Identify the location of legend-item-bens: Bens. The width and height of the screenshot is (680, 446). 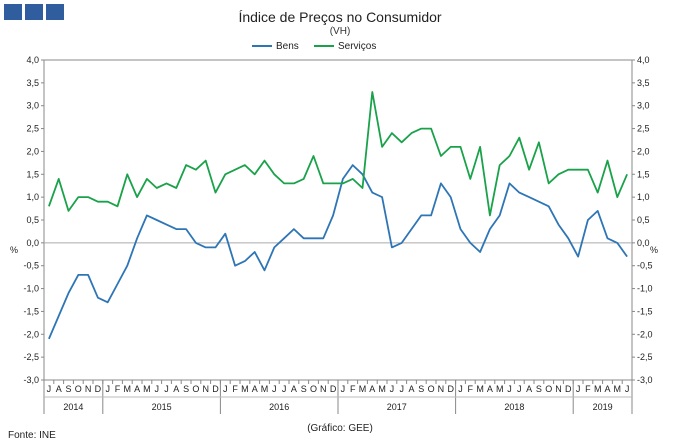
(275, 46).